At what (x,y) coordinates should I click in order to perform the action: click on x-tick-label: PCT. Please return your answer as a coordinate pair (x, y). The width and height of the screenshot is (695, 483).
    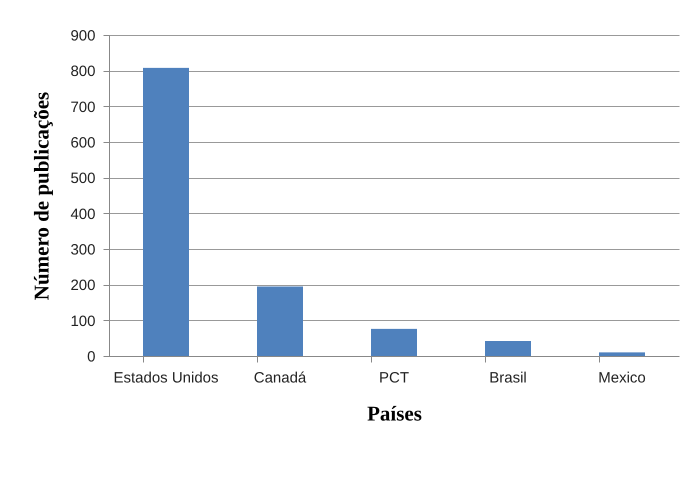
    Looking at the image, I should click on (394, 378).